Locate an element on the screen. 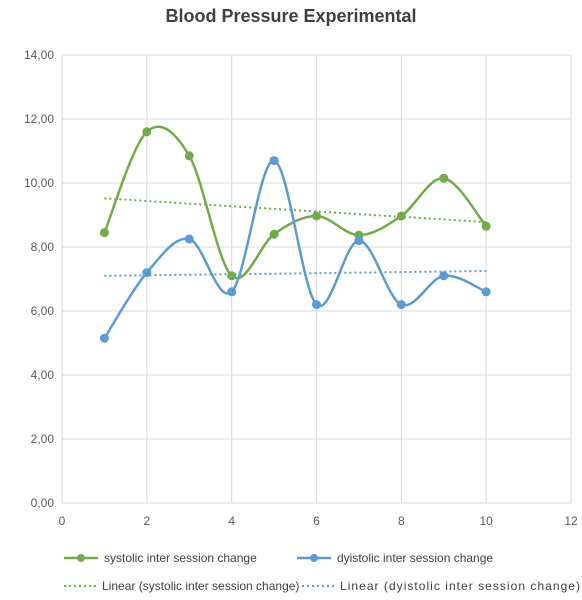  legend-item: Linear (systolic inter session change) is located at coordinates (181, 586).